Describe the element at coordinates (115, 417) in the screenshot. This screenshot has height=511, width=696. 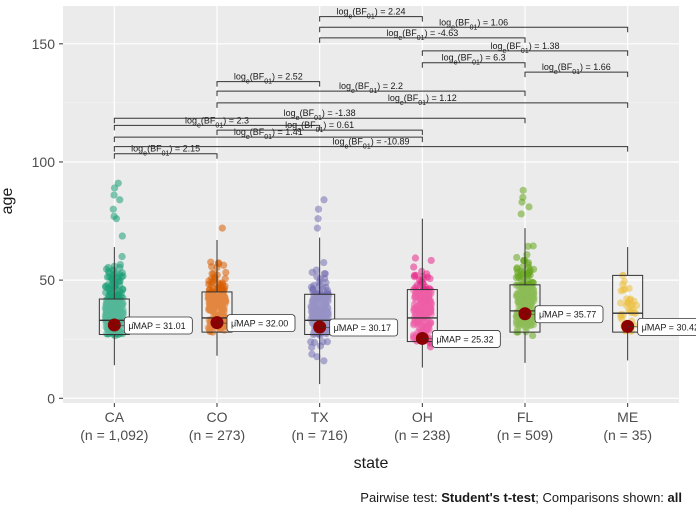
I see `x-tick-label: CA` at that location.